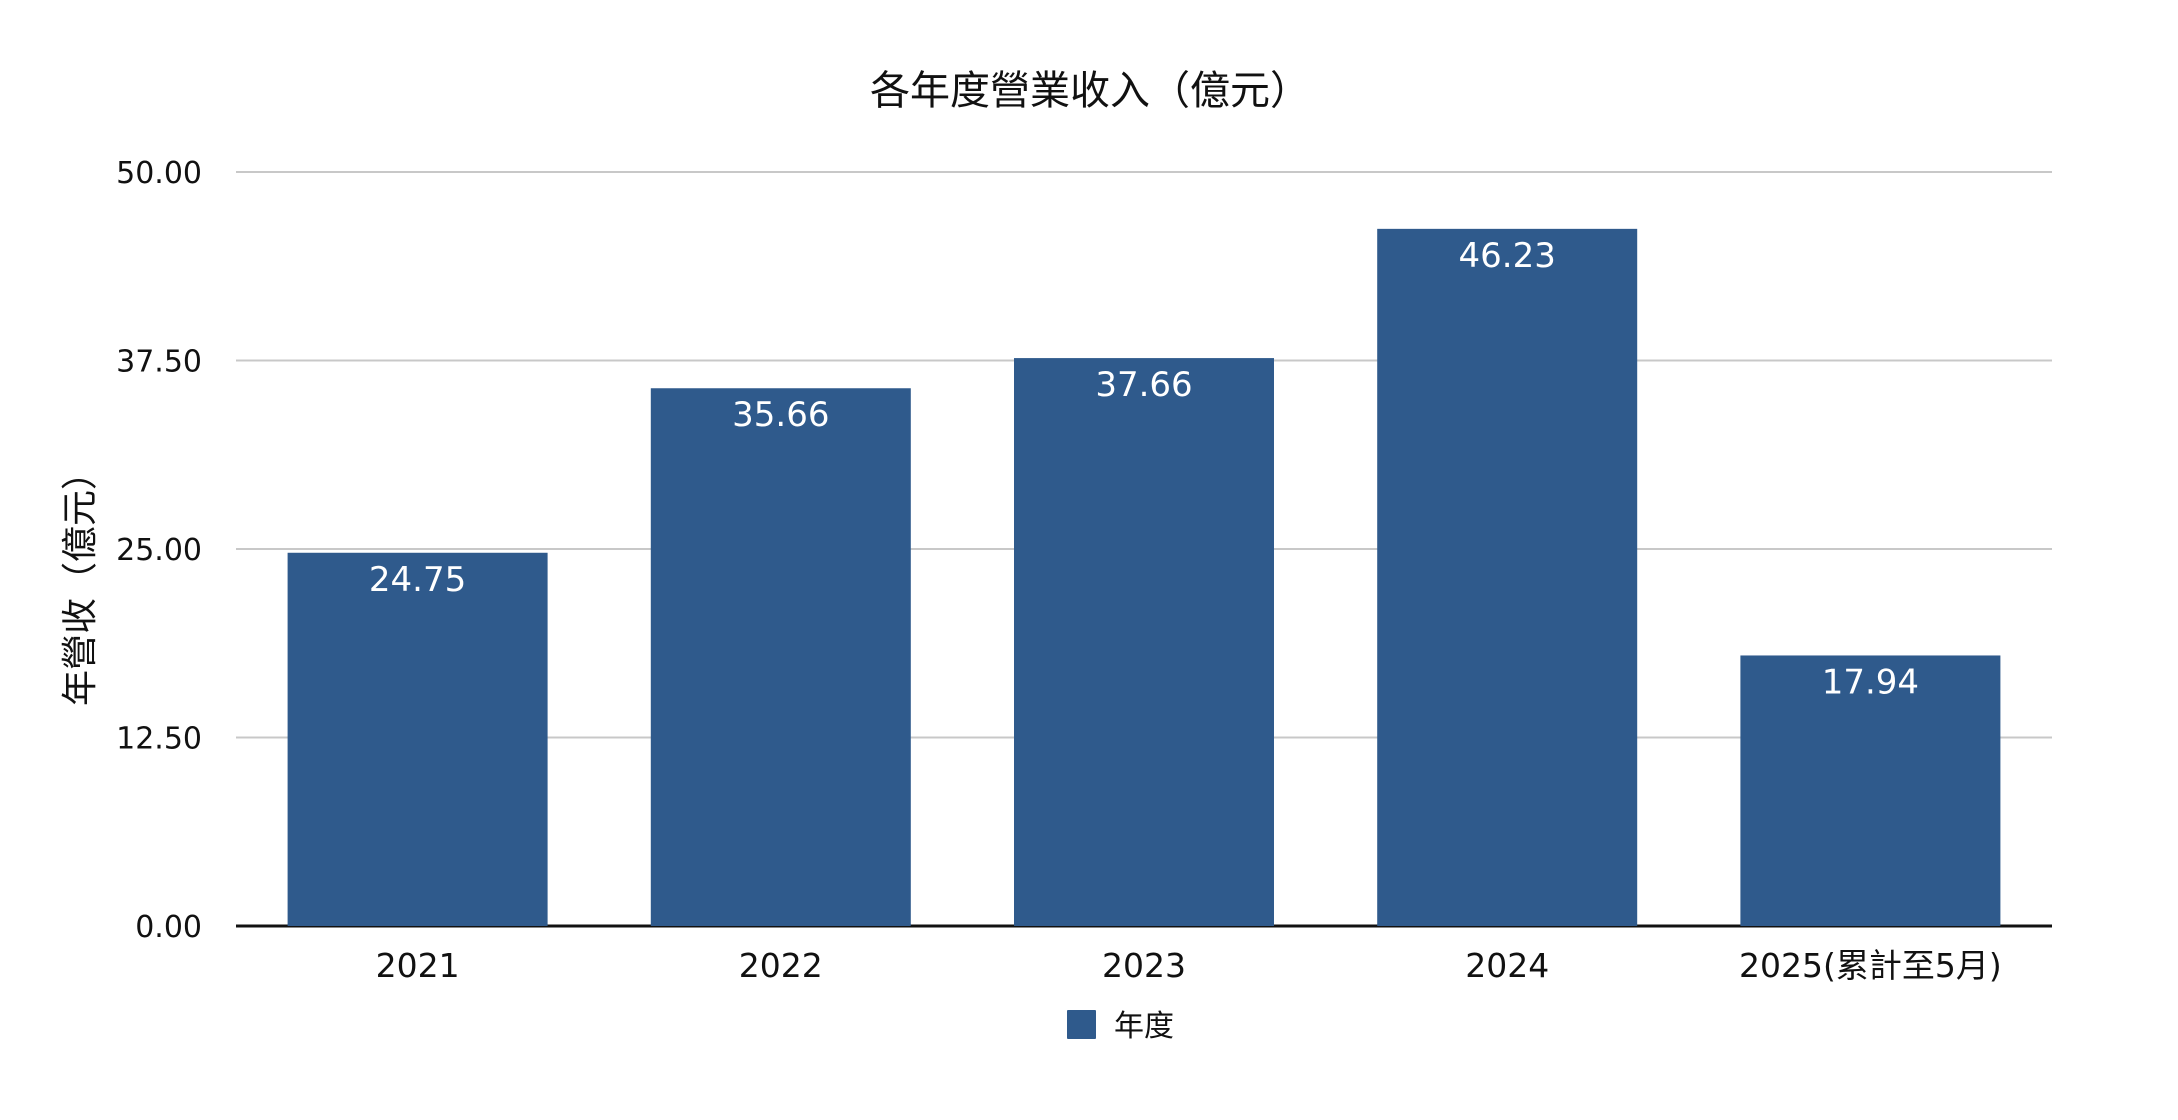 The height and width of the screenshot is (1120, 2178). I want to click on data-label-2: 37.66, so click(1143, 385).